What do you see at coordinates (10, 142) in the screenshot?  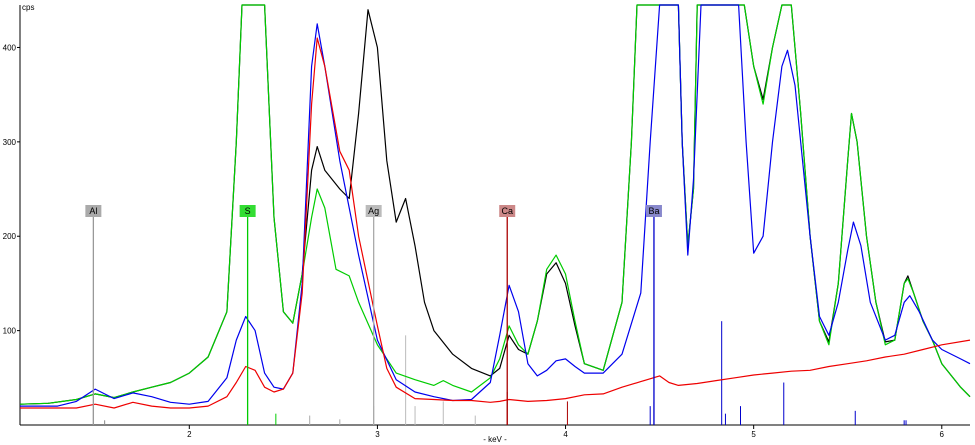 I see `y-tick-label-300: 300` at bounding box center [10, 142].